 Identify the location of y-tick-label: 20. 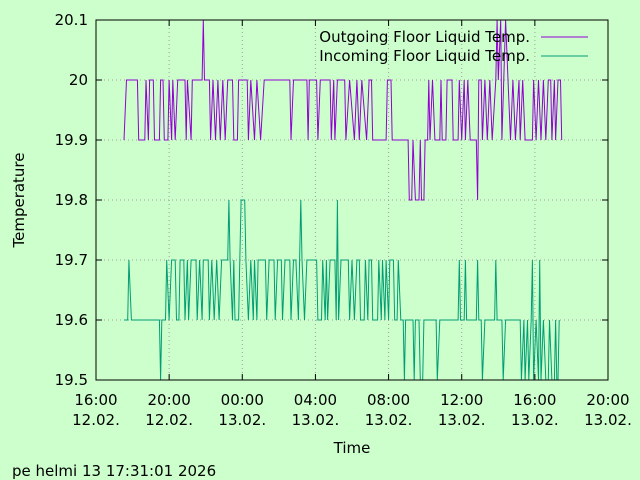
(78, 80).